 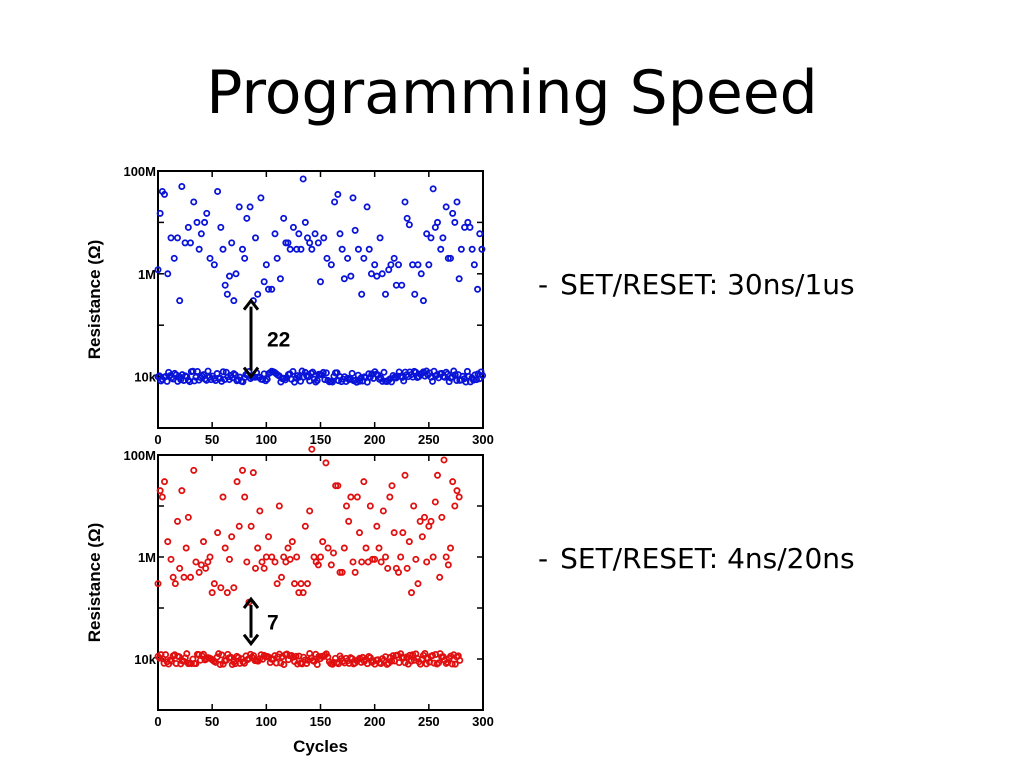 What do you see at coordinates (429, 721) in the screenshot?
I see `x-tick-label: 250` at bounding box center [429, 721].